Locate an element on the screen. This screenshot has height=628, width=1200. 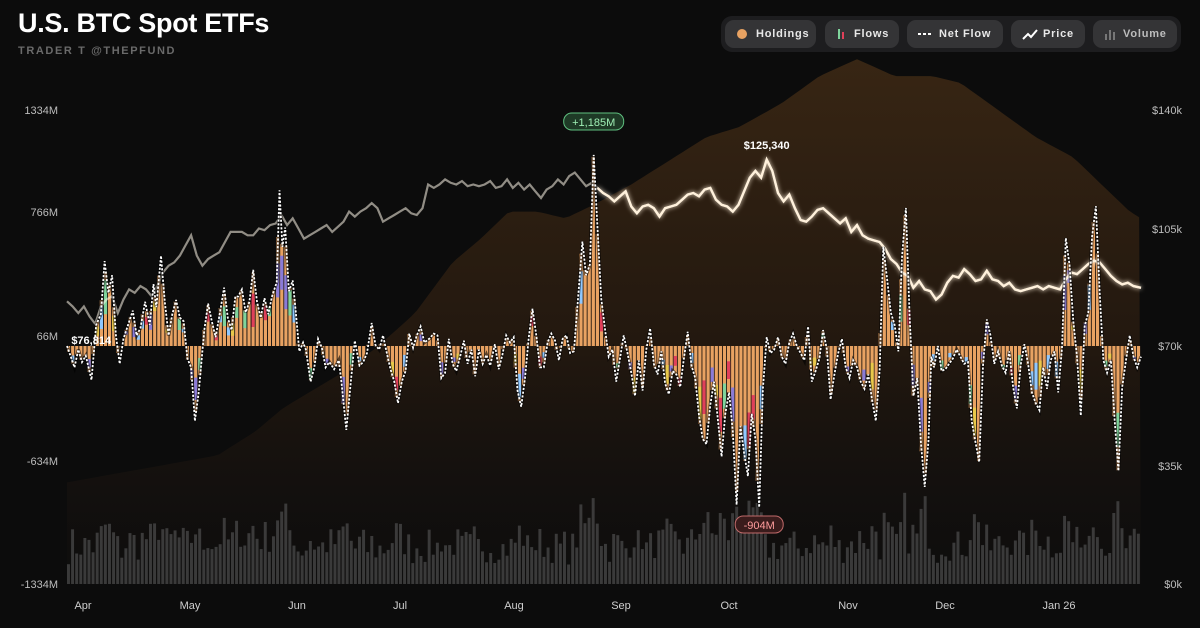
max-flow-label: +1,185M is located at coordinates (593, 123).